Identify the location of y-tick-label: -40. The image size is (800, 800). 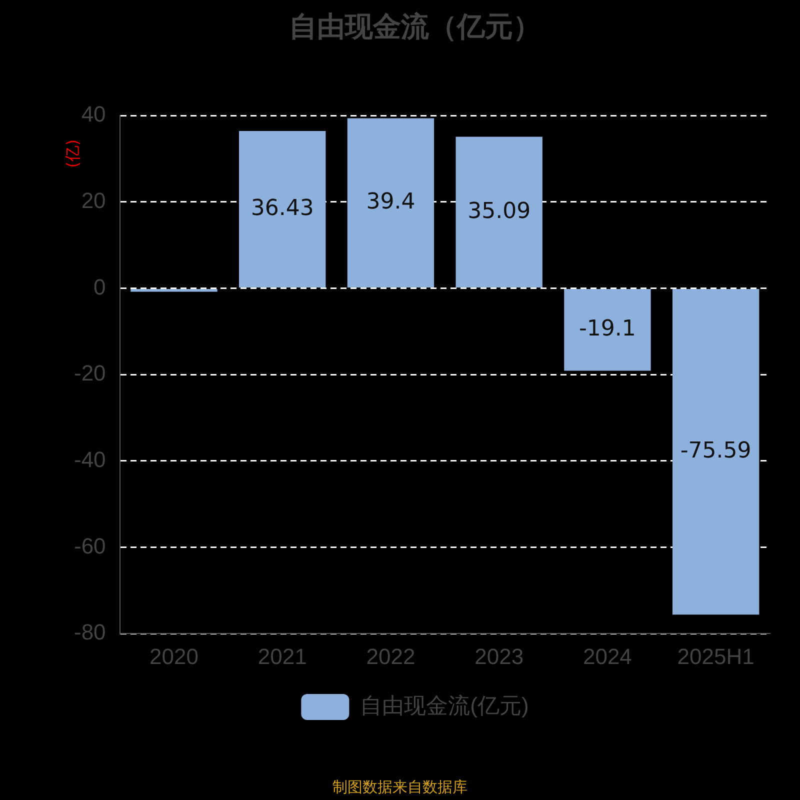
(90, 459).